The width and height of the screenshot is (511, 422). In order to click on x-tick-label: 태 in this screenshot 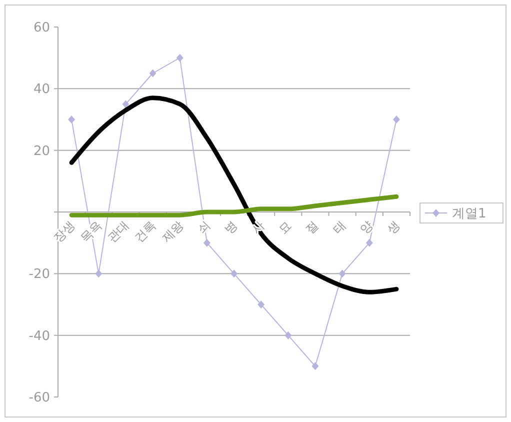, I will do `click(339, 227)`.